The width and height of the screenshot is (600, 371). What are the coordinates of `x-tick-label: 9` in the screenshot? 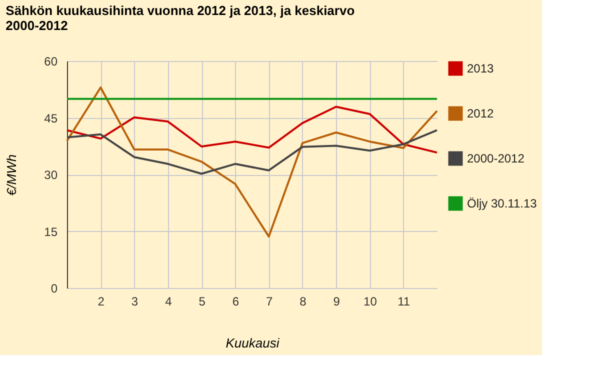 It's located at (336, 301).